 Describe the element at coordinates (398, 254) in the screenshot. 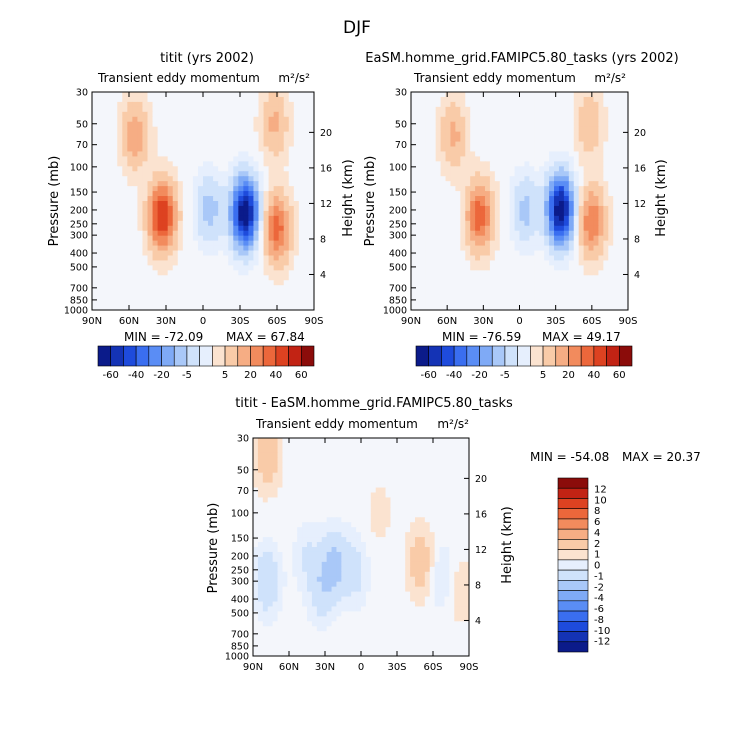

I see `y-tick-label: 400` at that location.